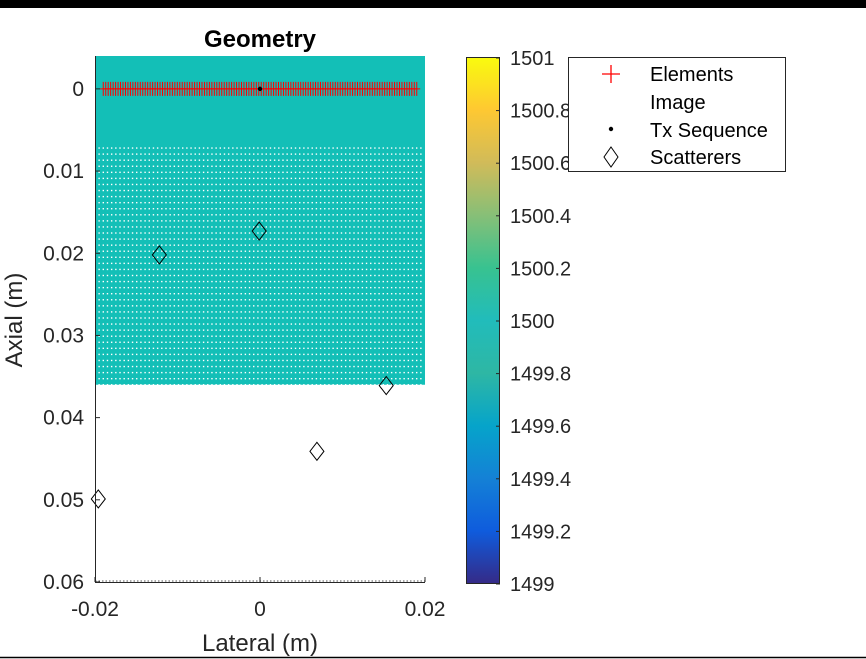 The height and width of the screenshot is (659, 866). Describe the element at coordinates (417, 88) in the screenshot. I see `element-marker` at that location.